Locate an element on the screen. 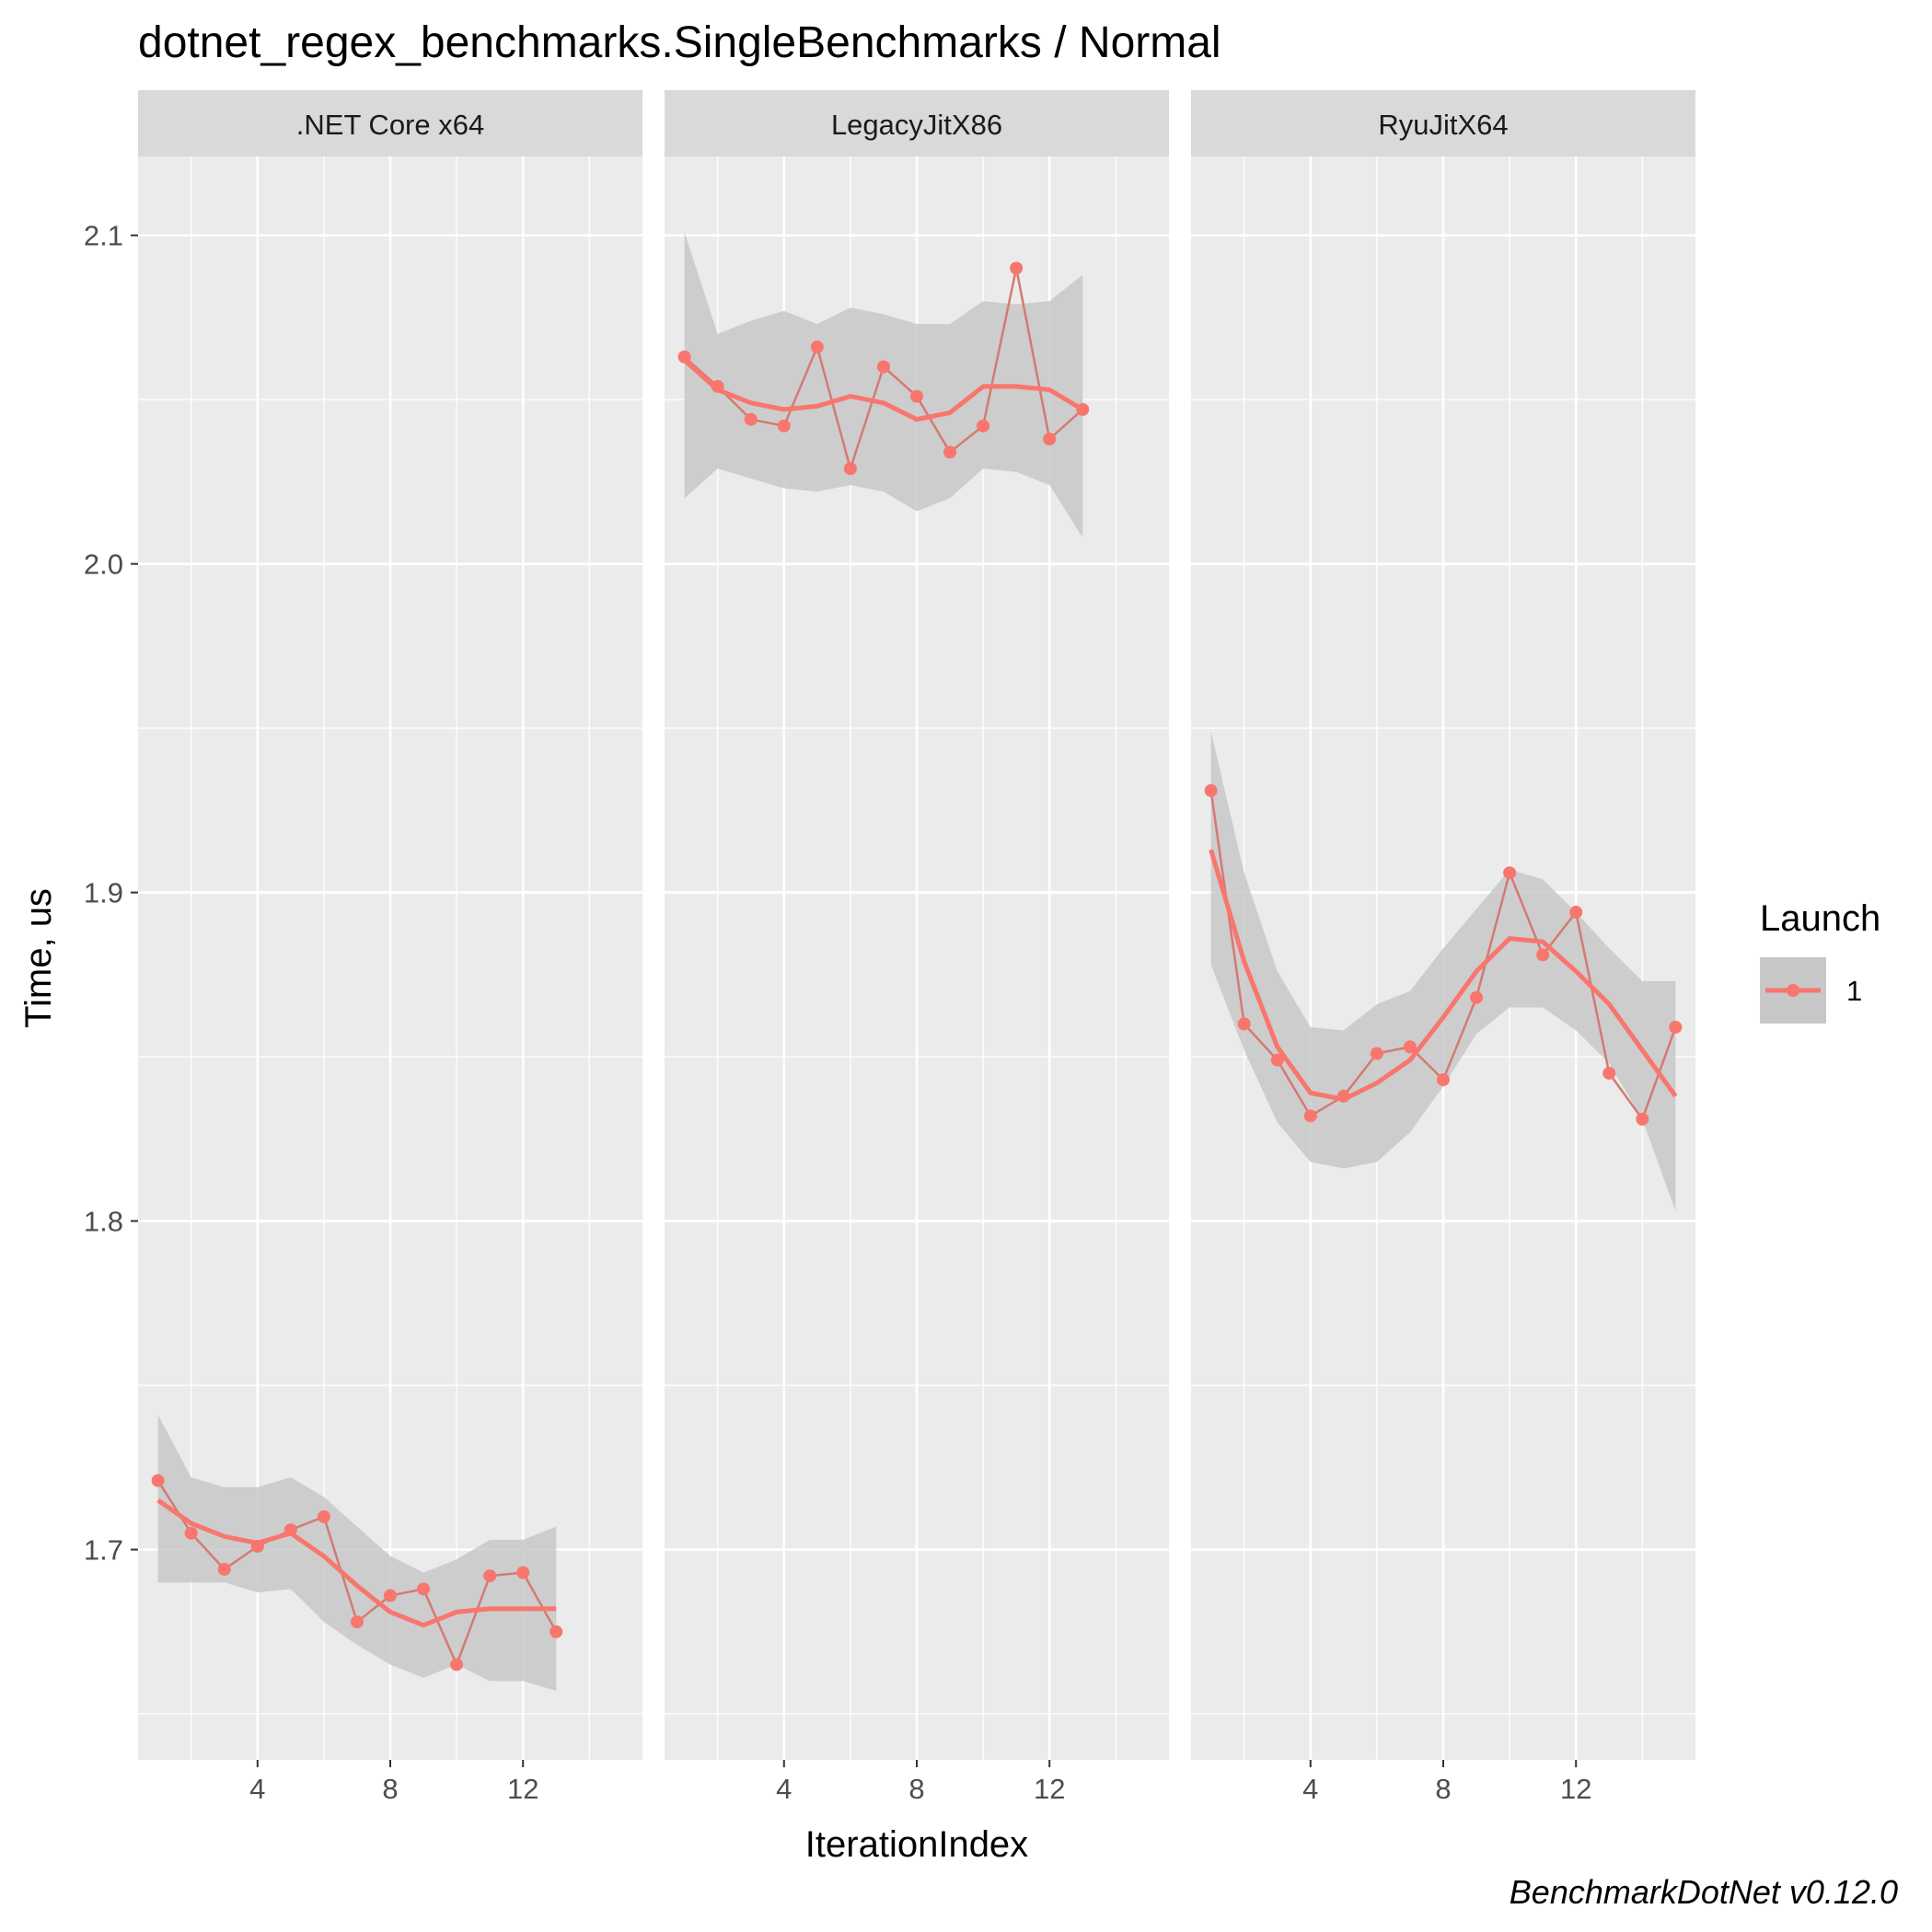 The width and height of the screenshot is (1932, 1932). panel-0-points is located at coordinates (357, 1573).